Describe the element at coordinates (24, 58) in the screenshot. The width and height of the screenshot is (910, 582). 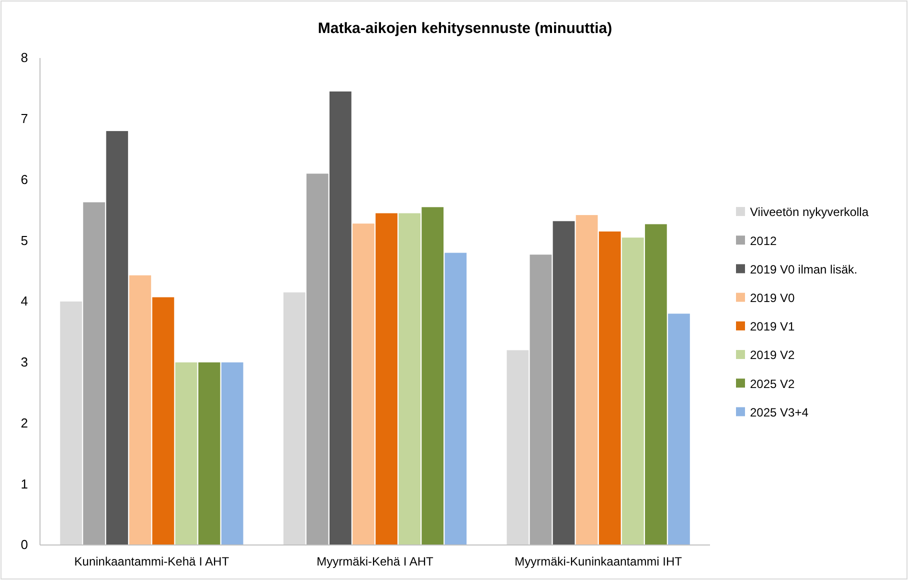
I see `y-tick-label: 8` at that location.